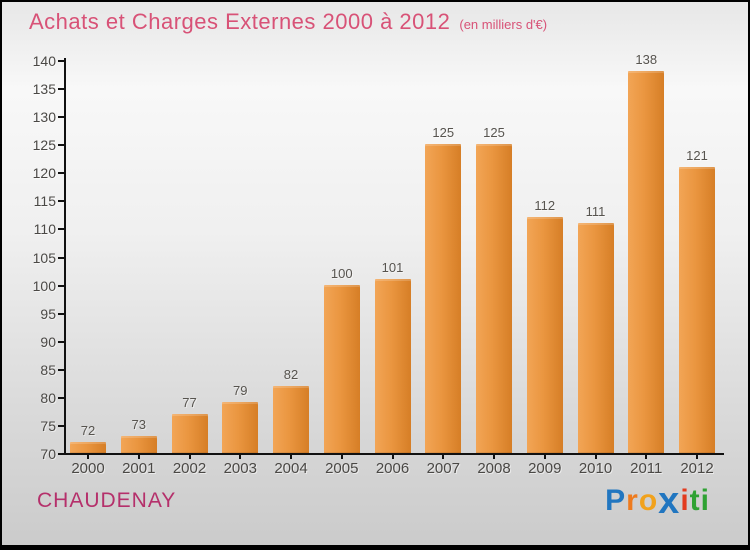 The height and width of the screenshot is (550, 750). Describe the element at coordinates (189, 468) in the screenshot. I see `x-tick-label: 2002` at that location.